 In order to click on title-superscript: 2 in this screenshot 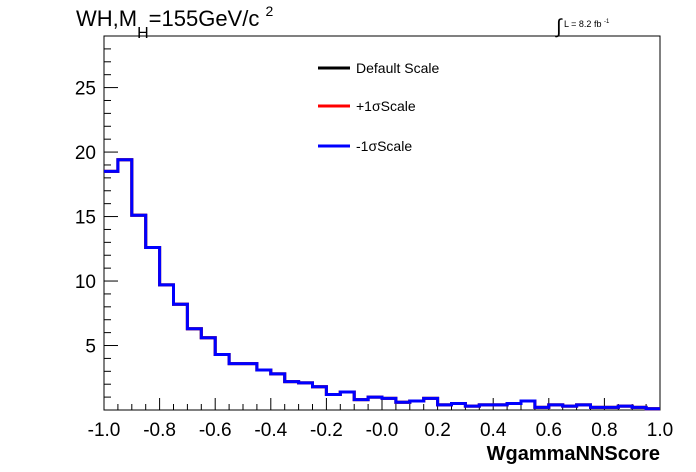, I will do `click(269, 11)`.